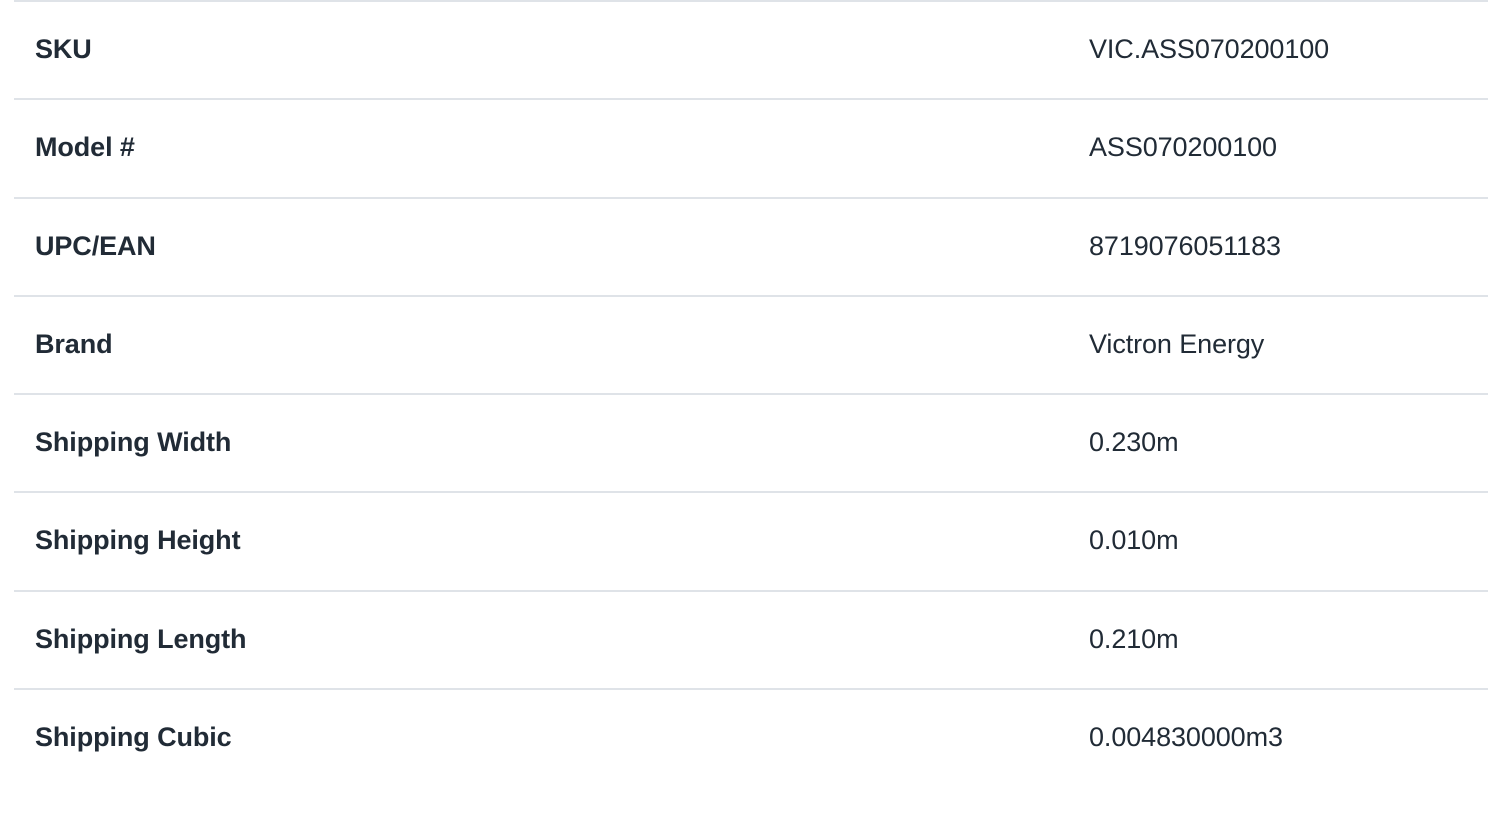  Describe the element at coordinates (95, 245) in the screenshot. I see `spec-label-upc-ean: UPC/EAN` at that location.